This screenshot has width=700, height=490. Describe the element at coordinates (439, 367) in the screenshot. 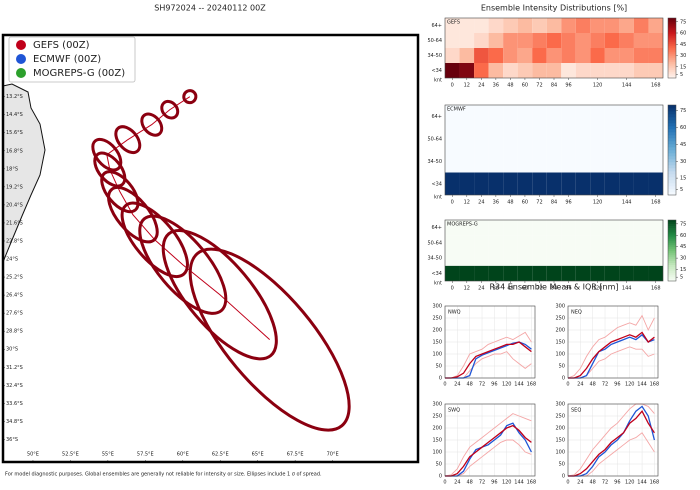

I see `y-tick-label: 50` at that location.